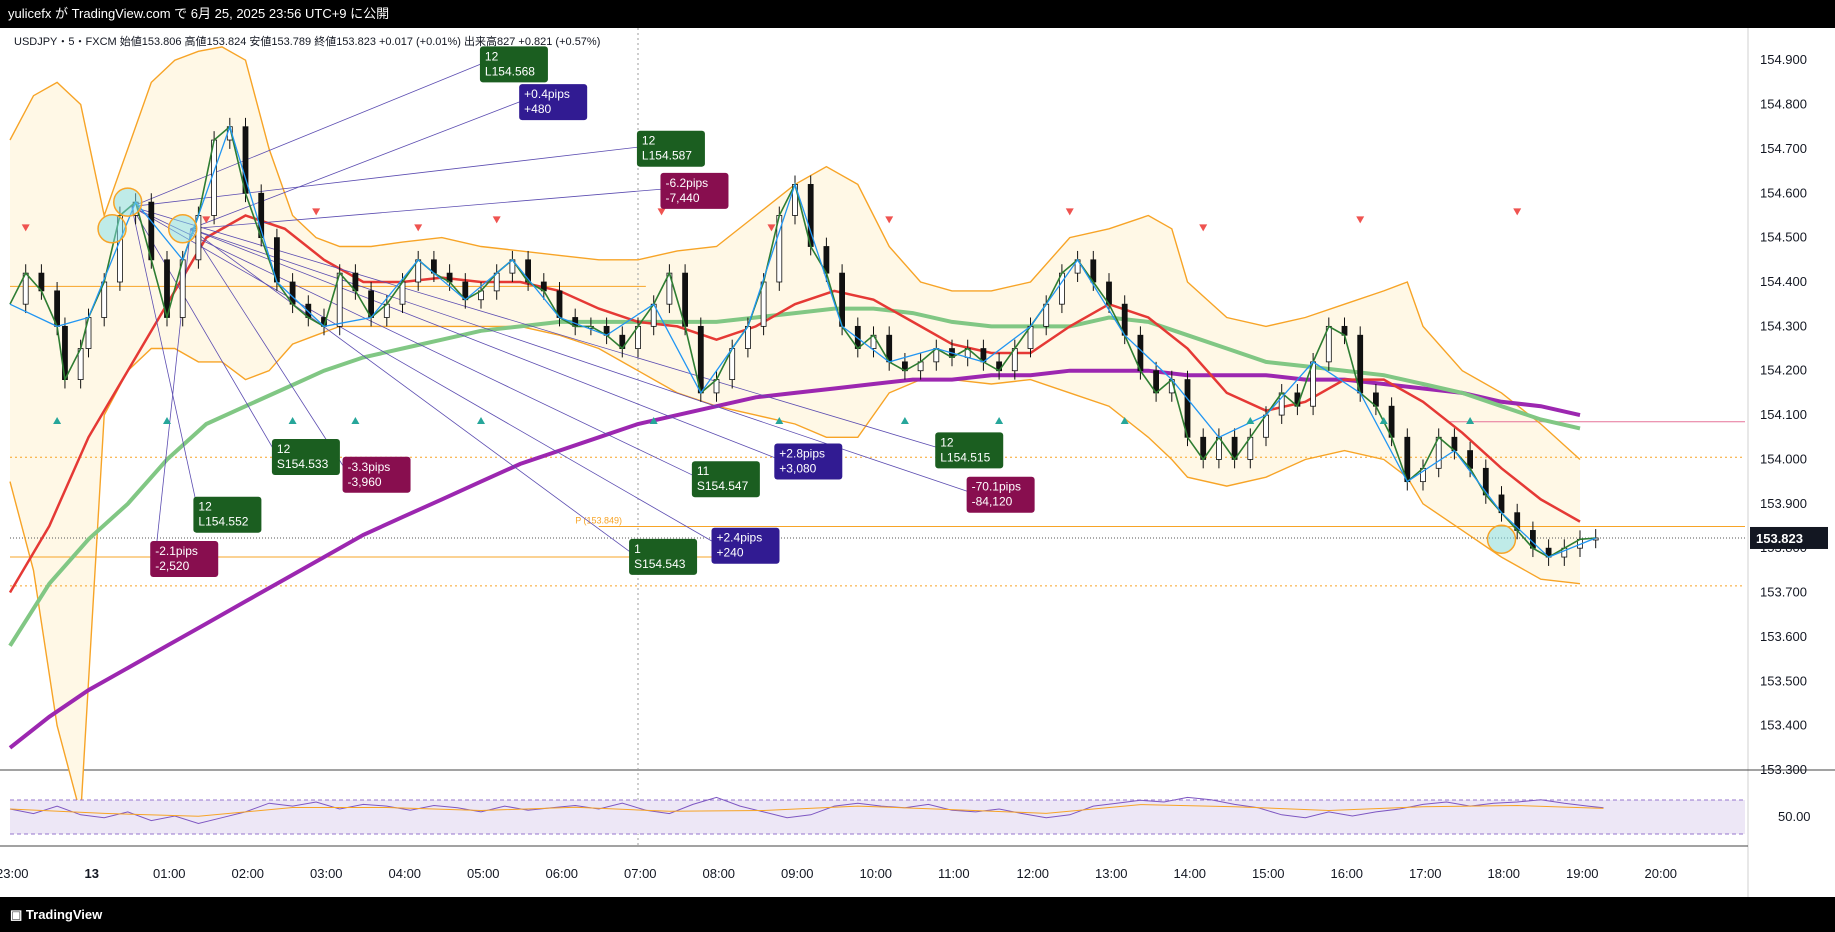 This screenshot has width=1835, height=932. I want to click on y-tick-label: 153.300, so click(1783, 769).